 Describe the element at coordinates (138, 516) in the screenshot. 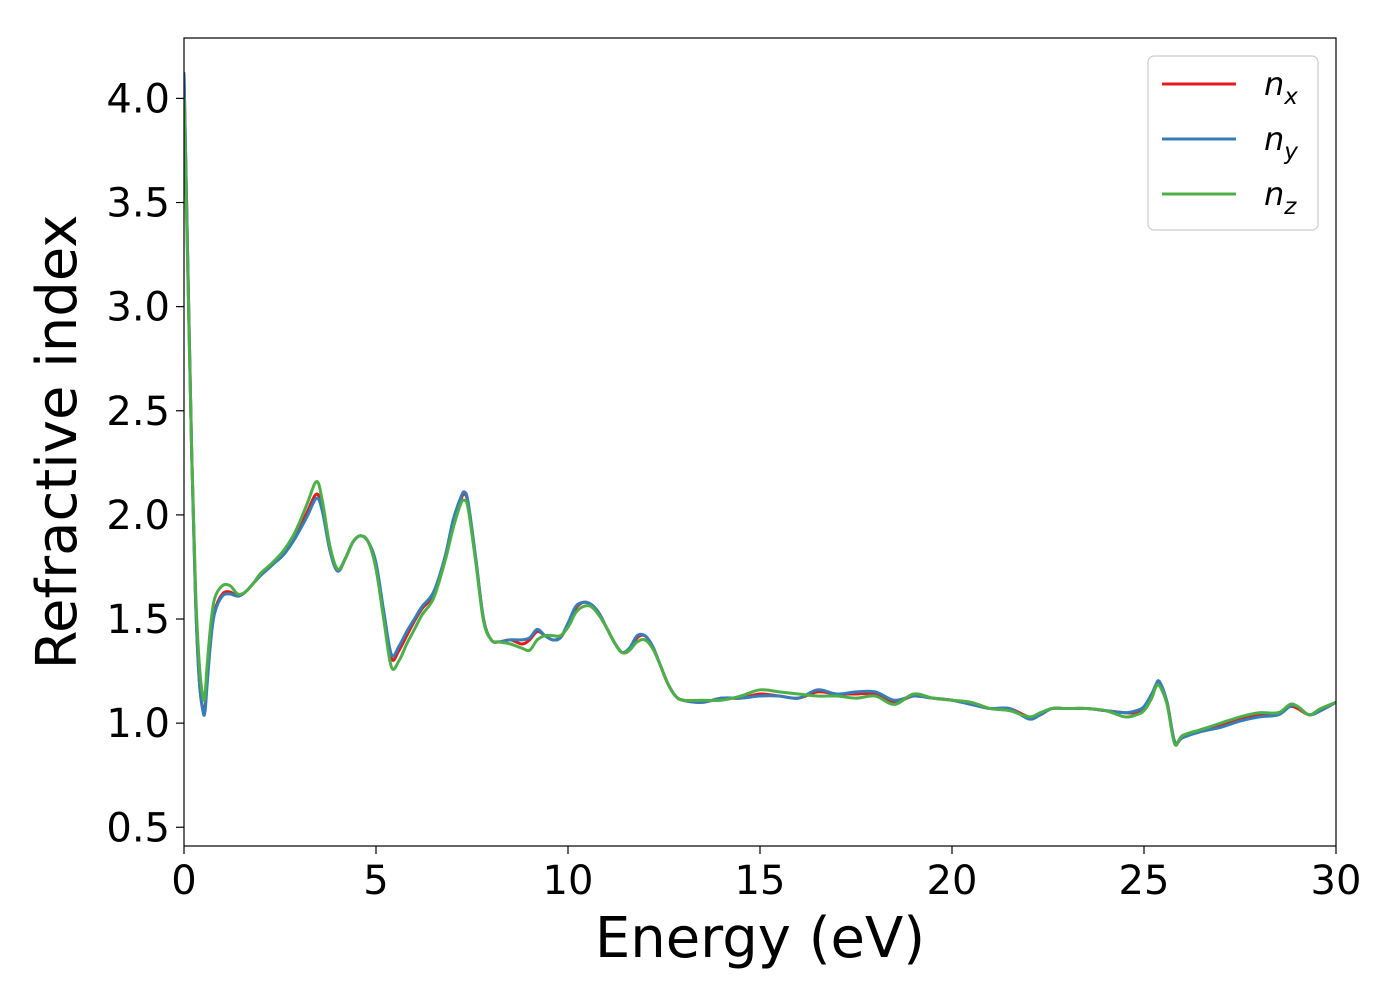

I see `y-tick-label: 2.0` at that location.